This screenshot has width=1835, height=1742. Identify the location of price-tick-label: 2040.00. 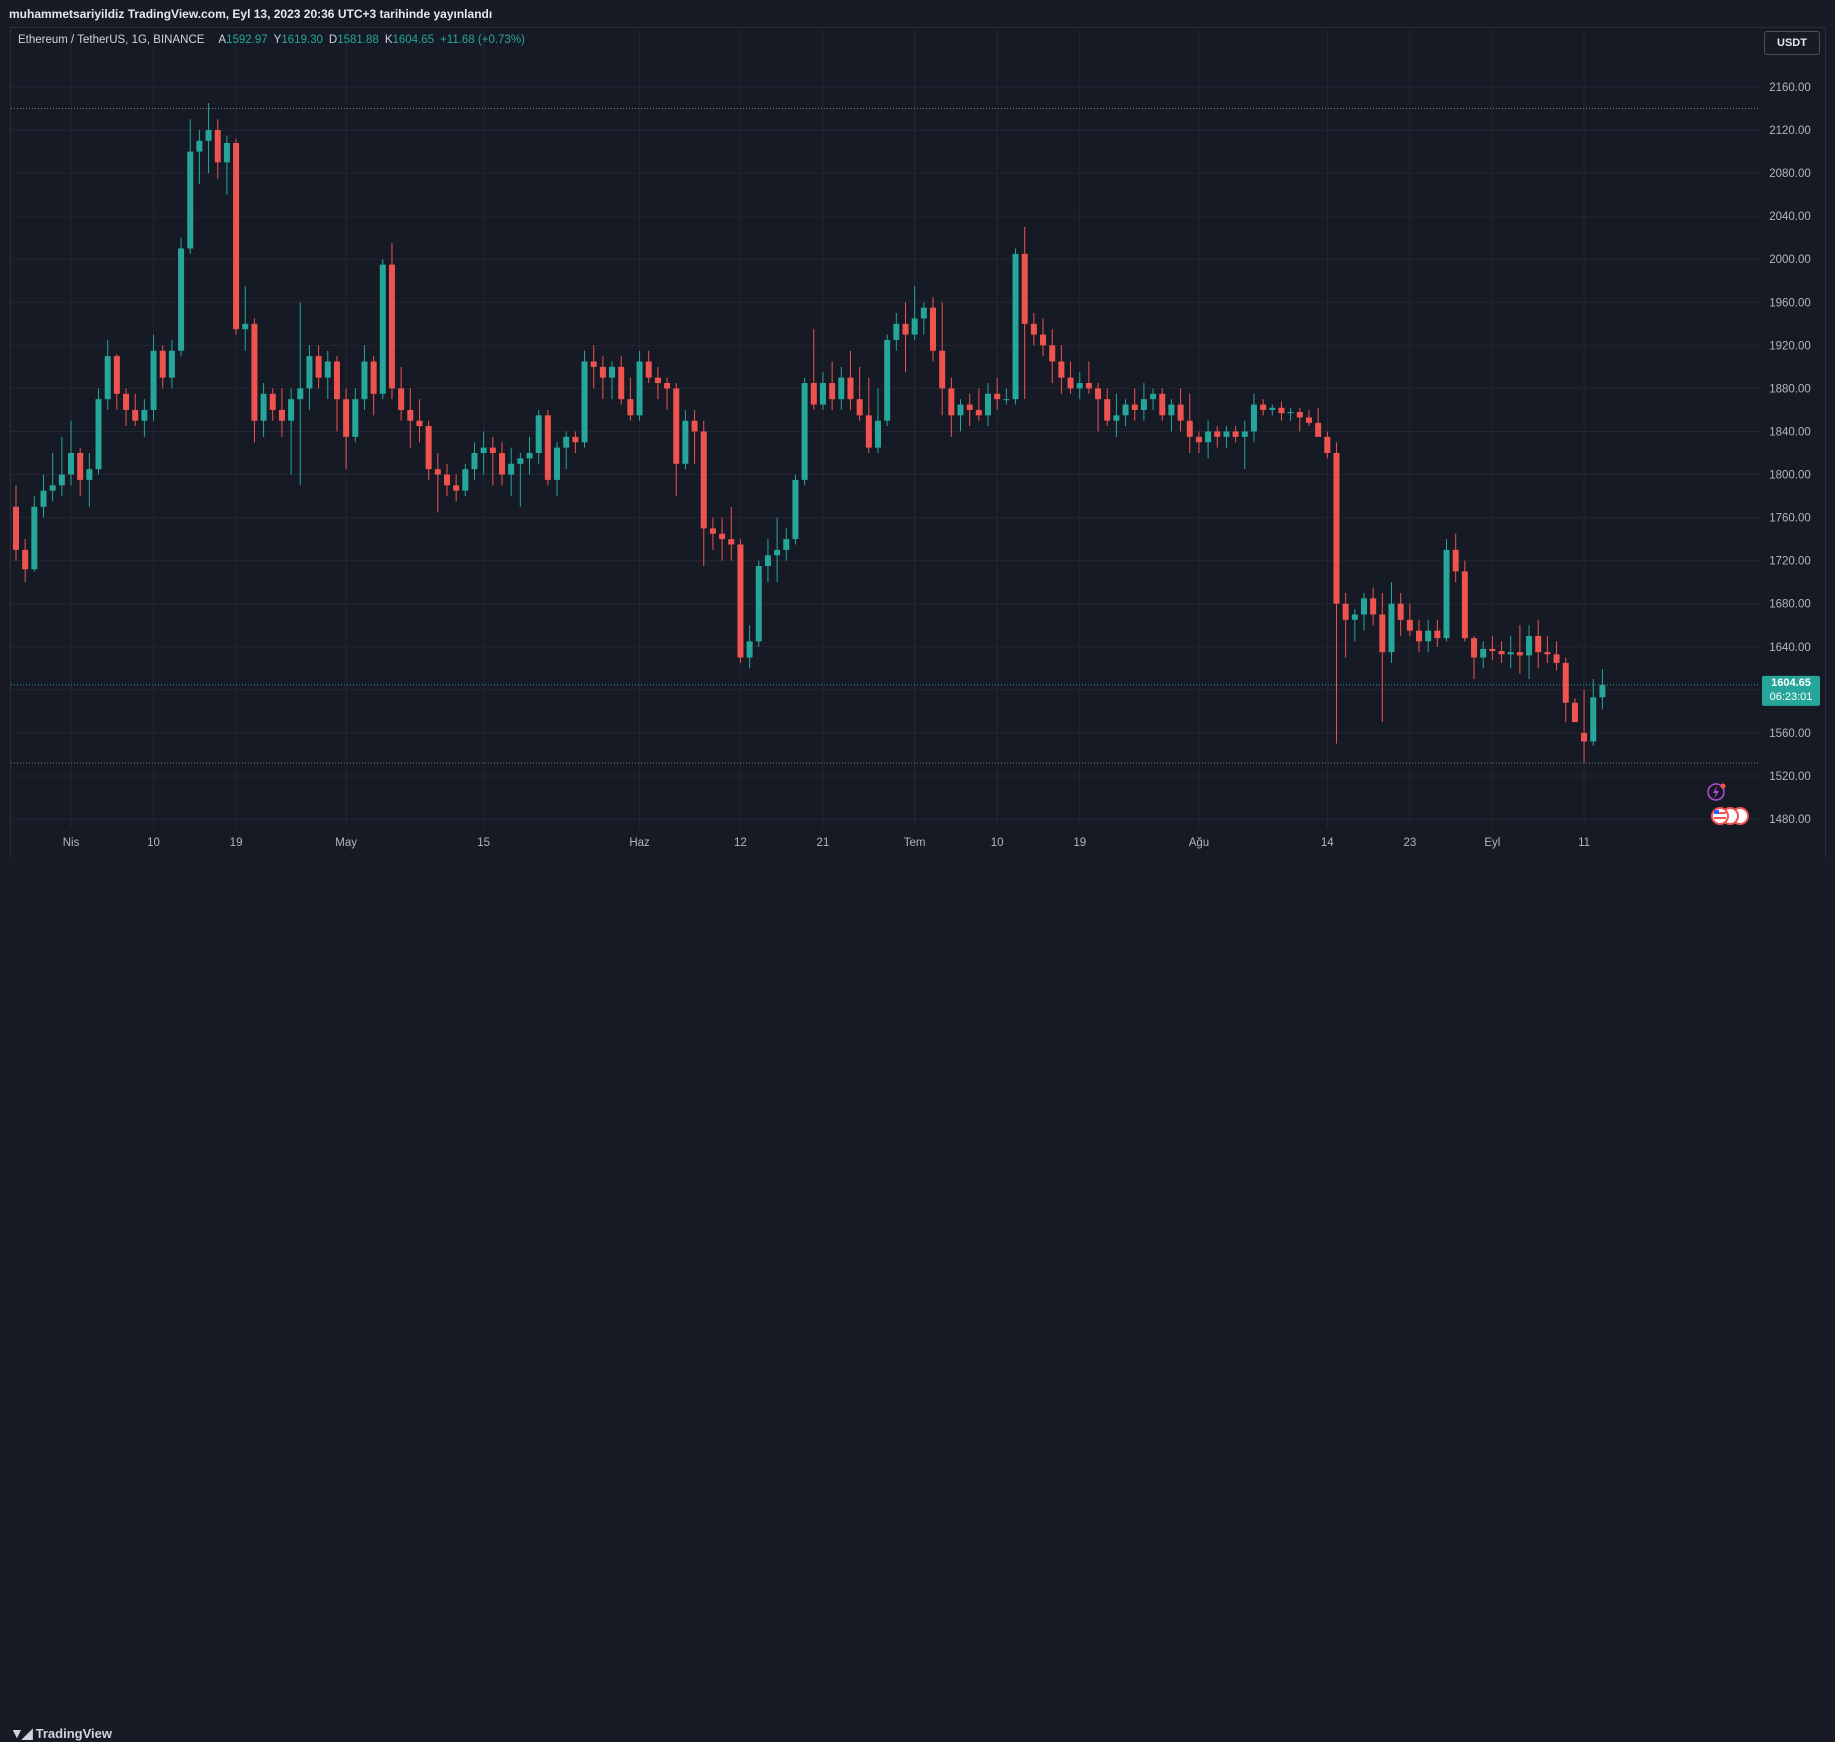
(1790, 217).